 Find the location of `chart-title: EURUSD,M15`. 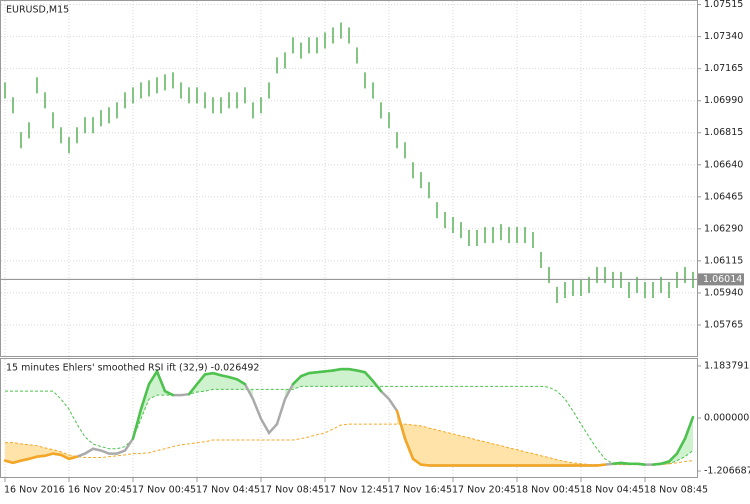

chart-title: EURUSD,M15 is located at coordinates (37, 10).